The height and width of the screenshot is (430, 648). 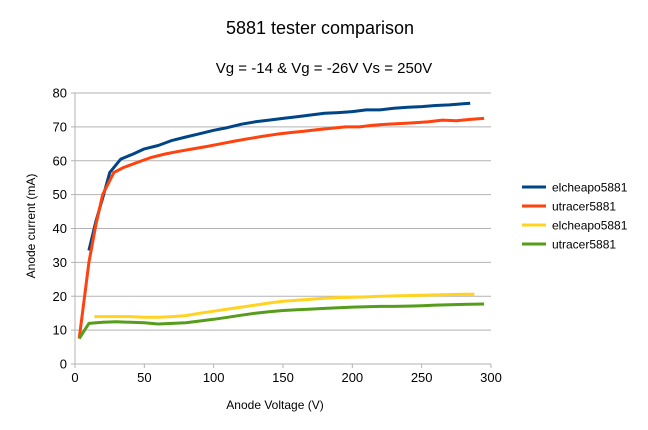 What do you see at coordinates (74, 377) in the screenshot?
I see `x-tick-label: 0` at bounding box center [74, 377].